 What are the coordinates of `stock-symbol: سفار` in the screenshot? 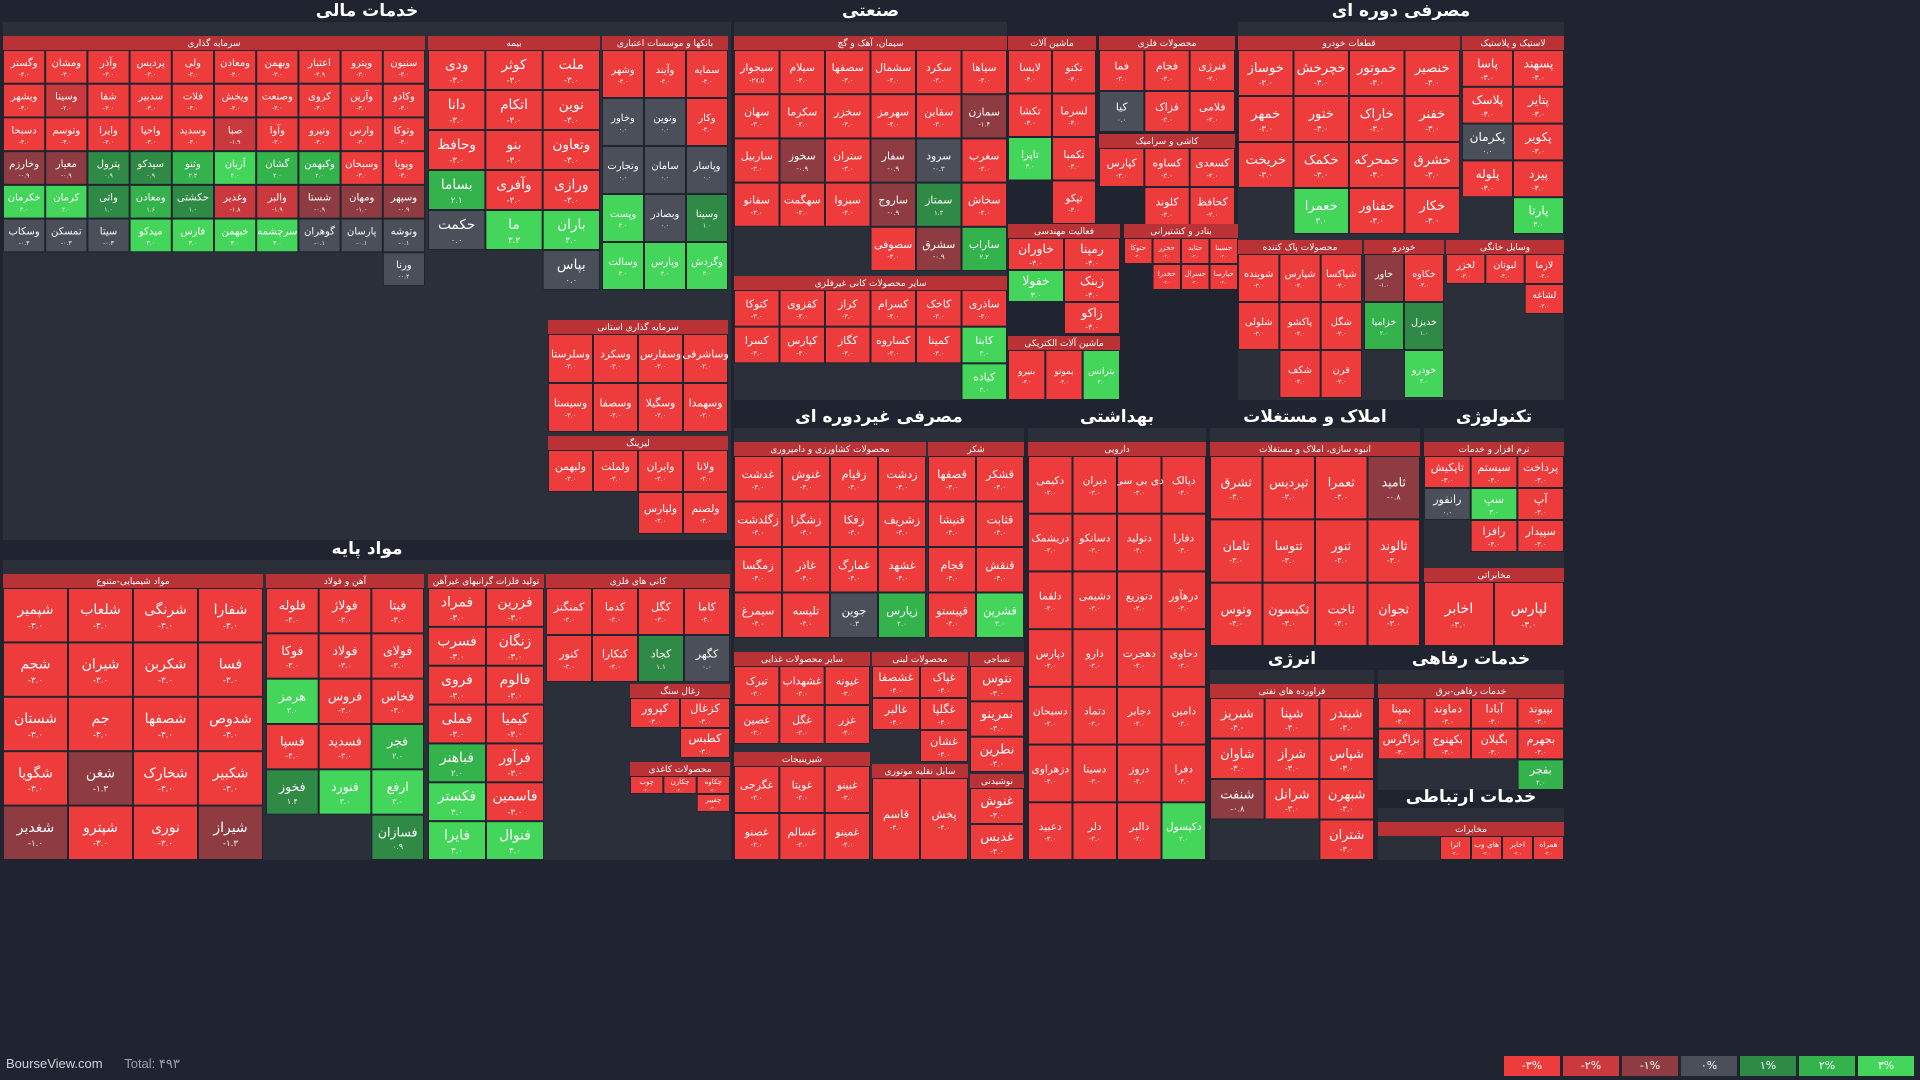 It's located at (893, 156).